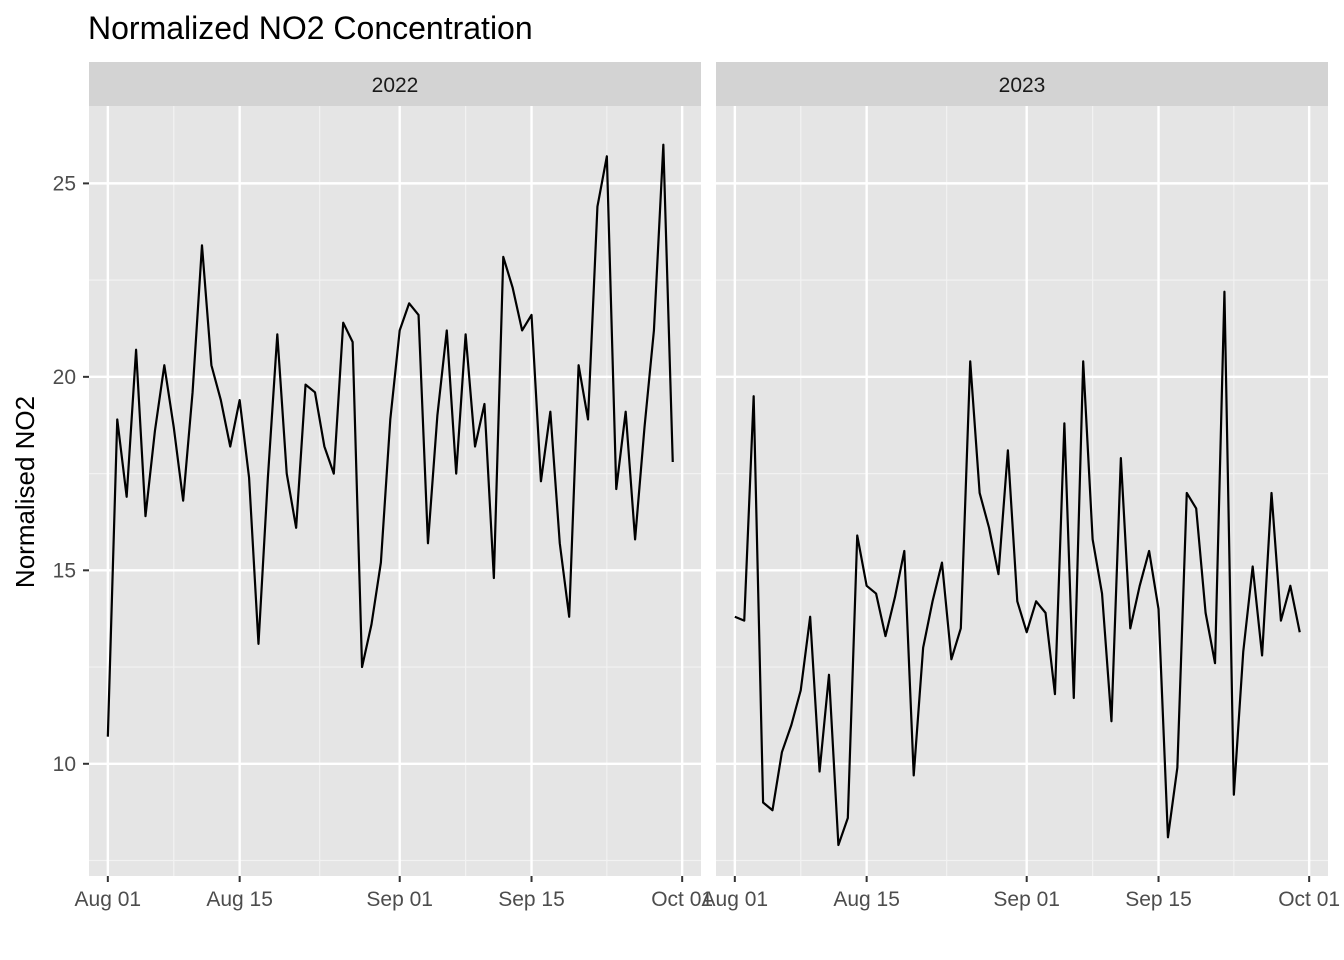  What do you see at coordinates (64, 764) in the screenshot?
I see `y-tick-label: 10` at bounding box center [64, 764].